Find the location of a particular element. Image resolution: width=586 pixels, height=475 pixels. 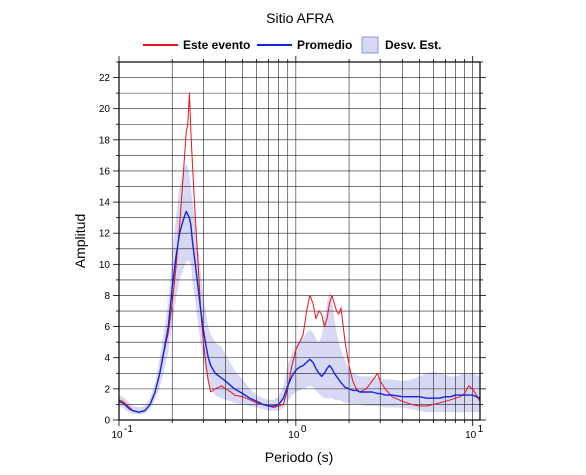

y-axis-label: Amplitud is located at coordinates (80, 241).